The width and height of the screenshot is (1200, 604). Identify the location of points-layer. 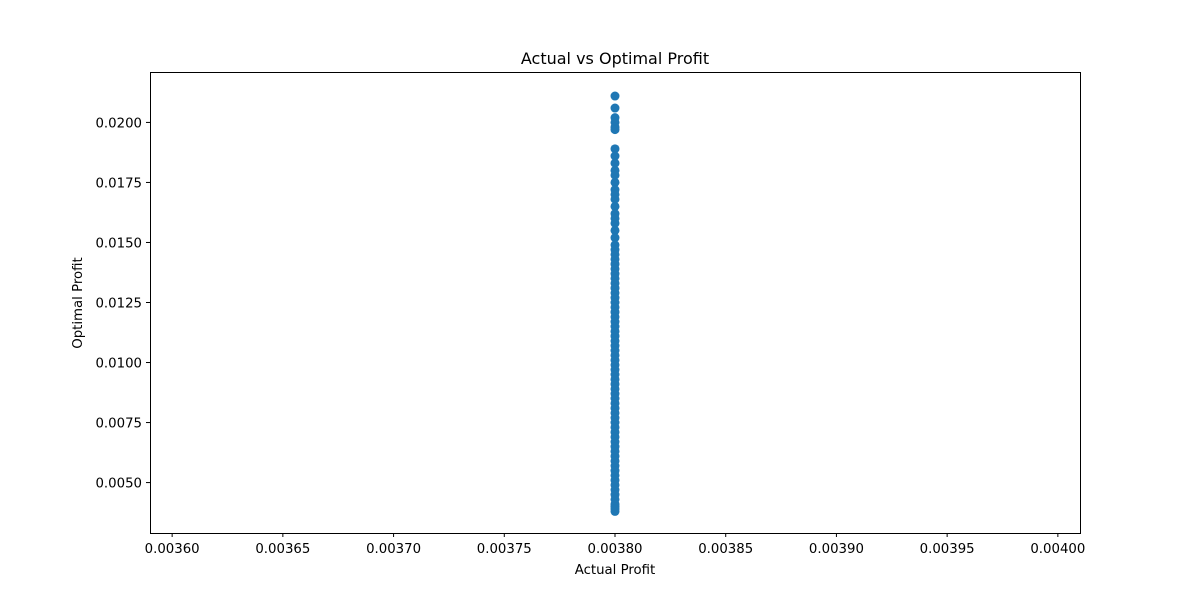
(615, 303).